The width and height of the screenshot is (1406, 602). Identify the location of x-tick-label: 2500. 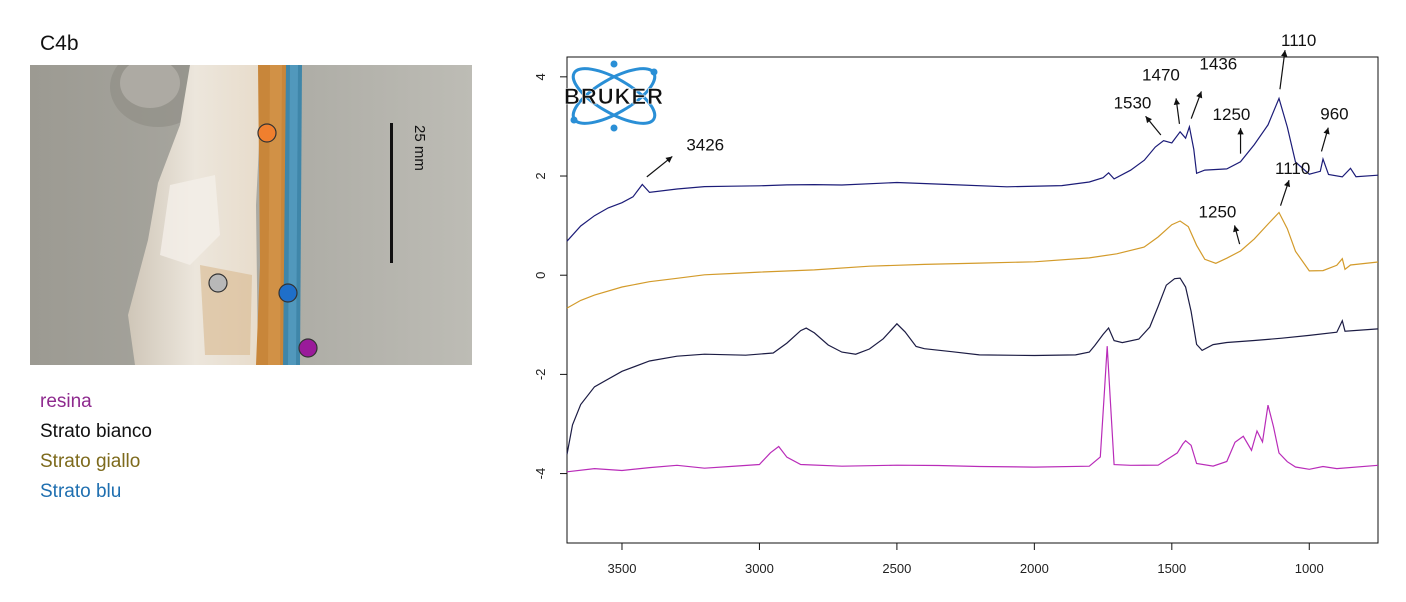
(896, 568).